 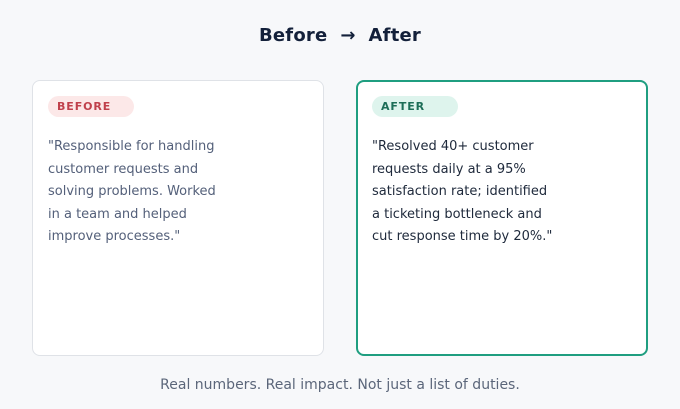 What do you see at coordinates (453, 146) in the screenshot?
I see `after-text-line: "Resolved 40+ customer` at bounding box center [453, 146].